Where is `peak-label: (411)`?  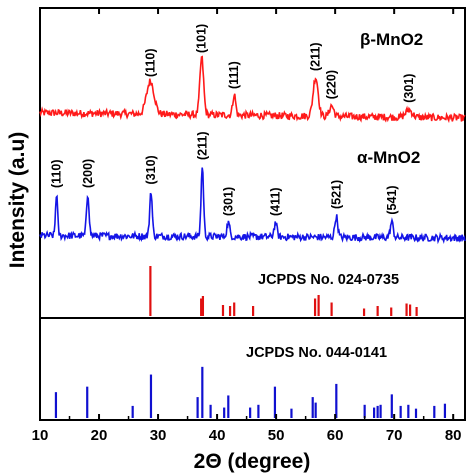 peak-label: (411) is located at coordinates (276, 202).